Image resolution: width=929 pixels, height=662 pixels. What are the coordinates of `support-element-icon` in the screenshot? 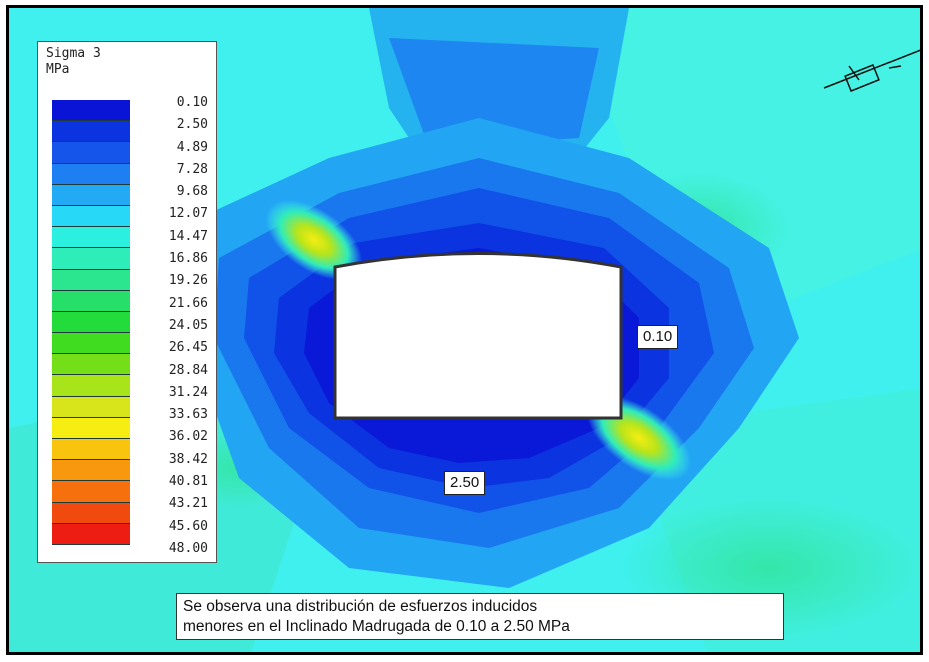 It's located at (871, 71).